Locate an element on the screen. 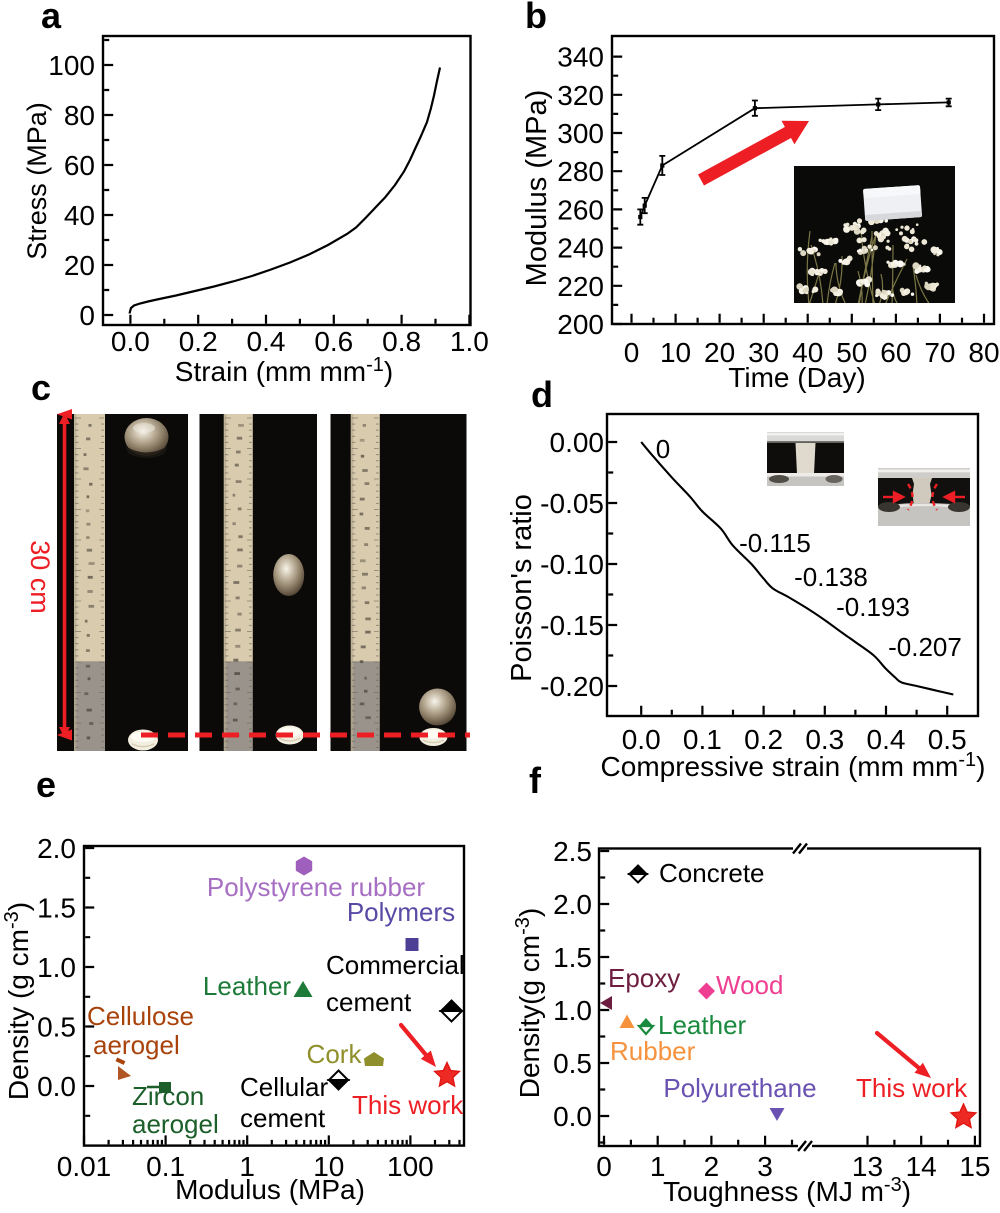 Image resolution: width=1000 pixels, height=1213 pixels. svg-text: -0.05 is located at coordinates (572, 503).